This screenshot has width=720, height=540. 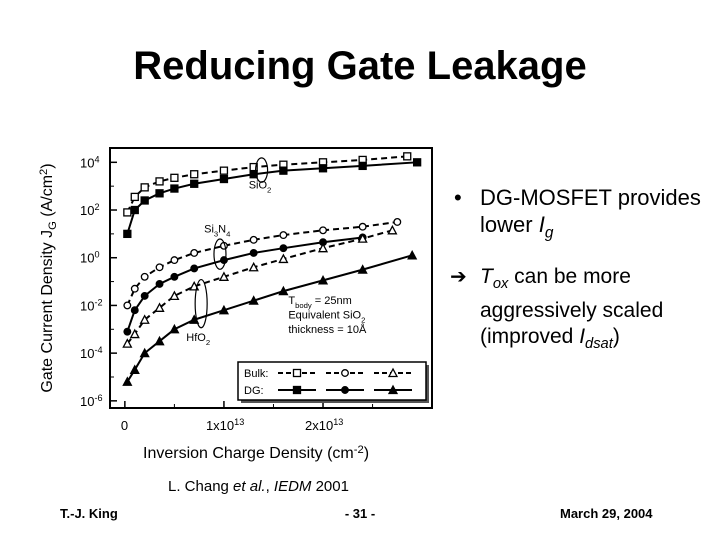 I want to click on footer-date: March 29, 2004, so click(x=606, y=513).